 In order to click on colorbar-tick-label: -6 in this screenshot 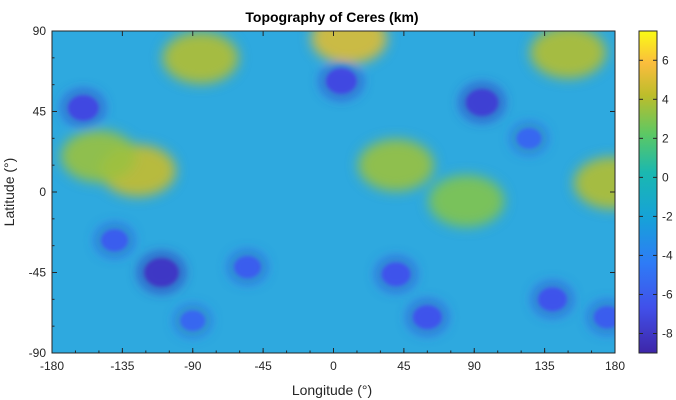, I will do `click(667, 294)`.